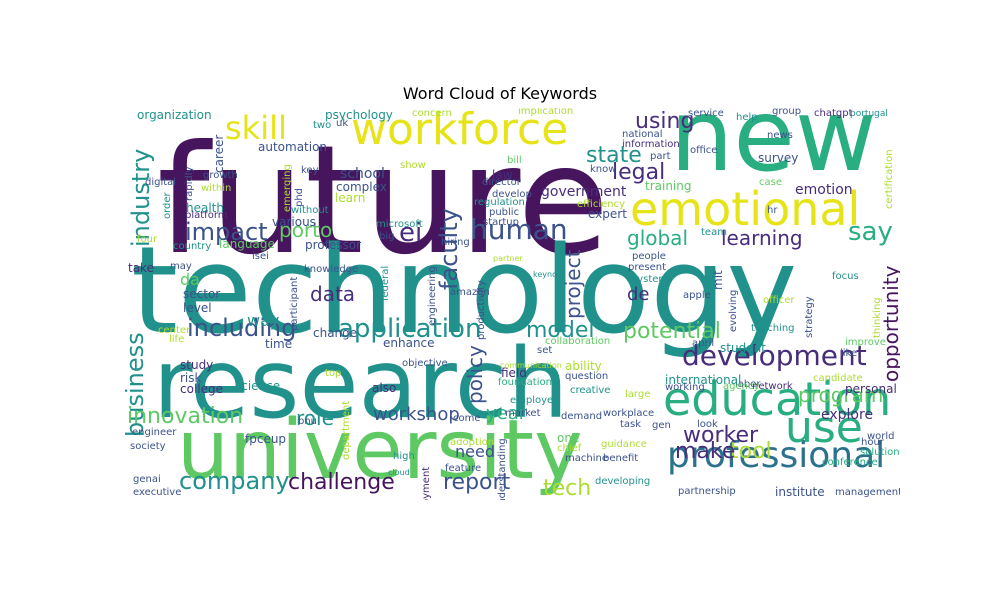 The image size is (1000, 600). What do you see at coordinates (519, 229) in the screenshot?
I see `word-human: human` at bounding box center [519, 229].